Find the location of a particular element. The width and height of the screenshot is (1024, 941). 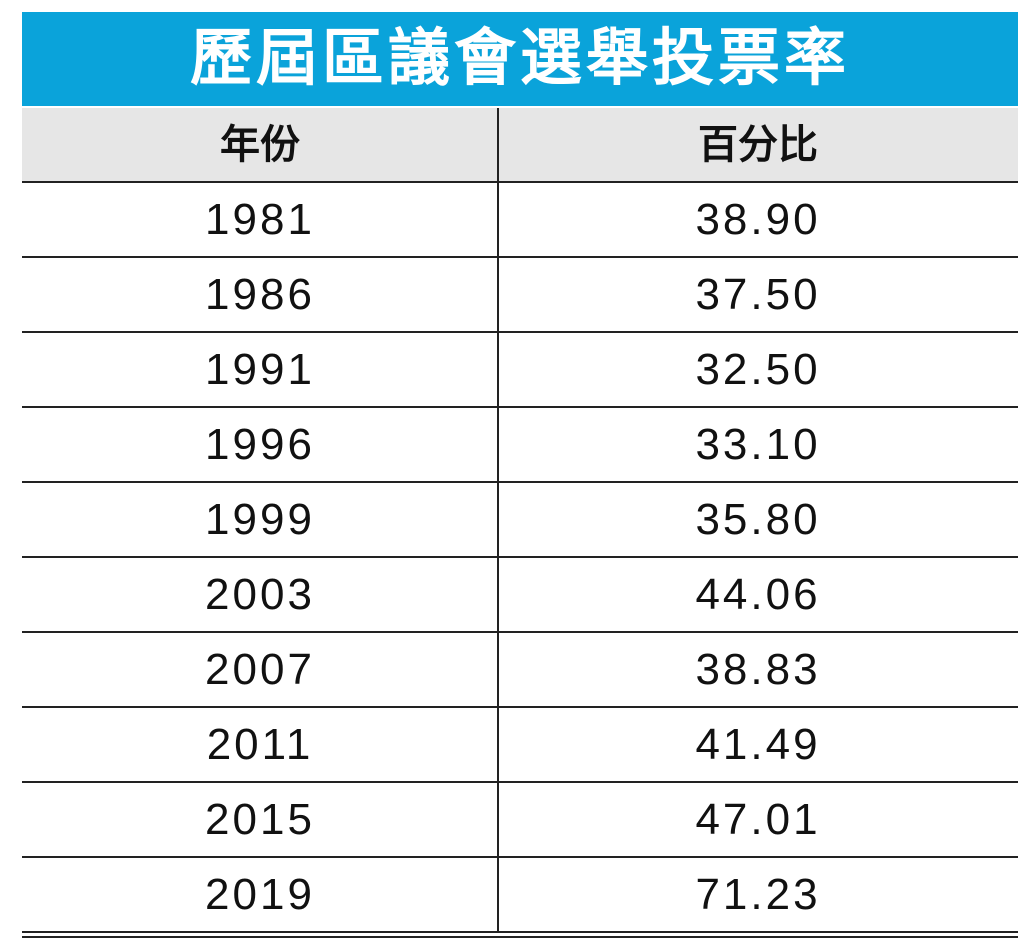

percent-cell: 38.90 is located at coordinates (758, 219).